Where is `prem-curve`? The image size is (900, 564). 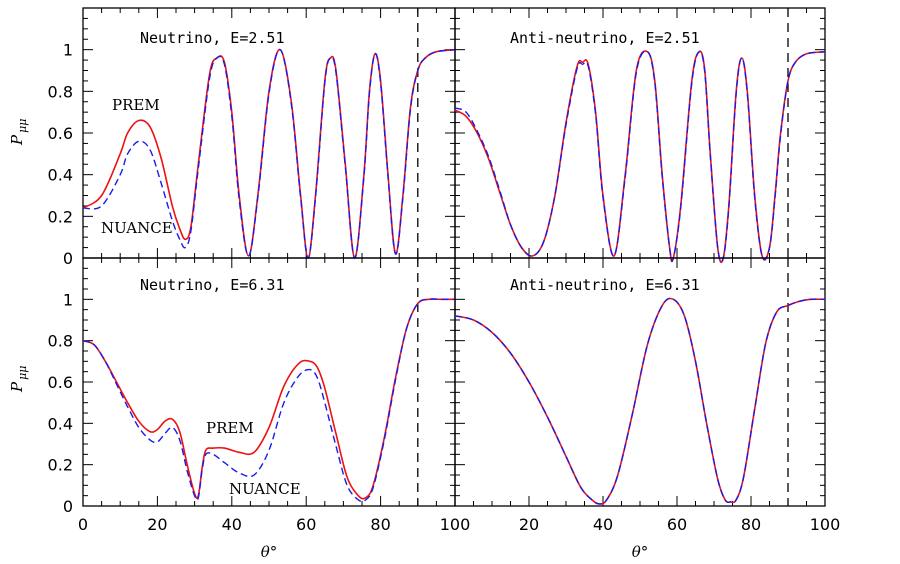 prem-curve is located at coordinates (268, 399).